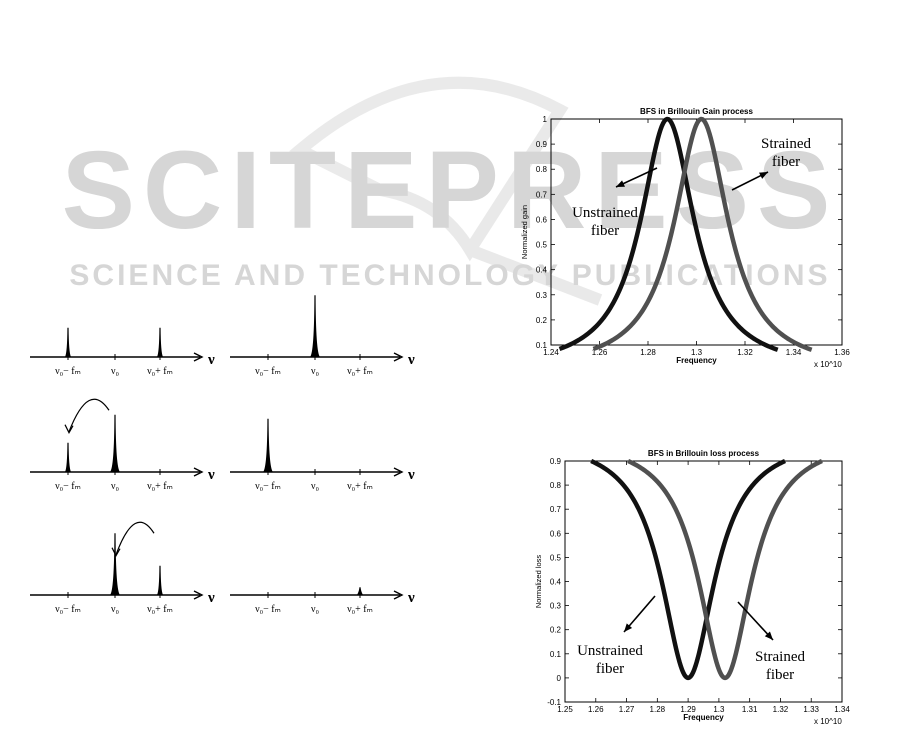  What do you see at coordinates (811, 709) in the screenshot?
I see `x-tick-label: 1.33` at bounding box center [811, 709].